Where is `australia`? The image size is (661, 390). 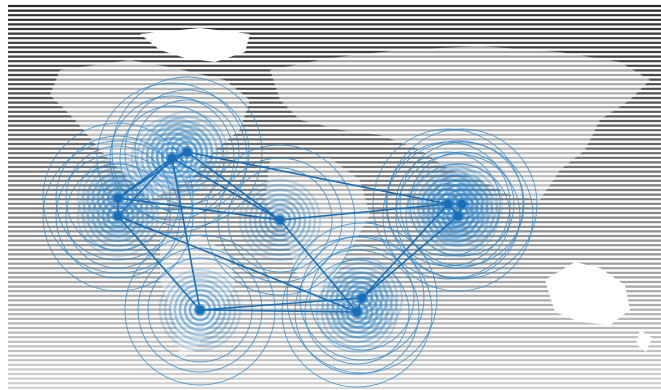 australia is located at coordinates (587, 293).